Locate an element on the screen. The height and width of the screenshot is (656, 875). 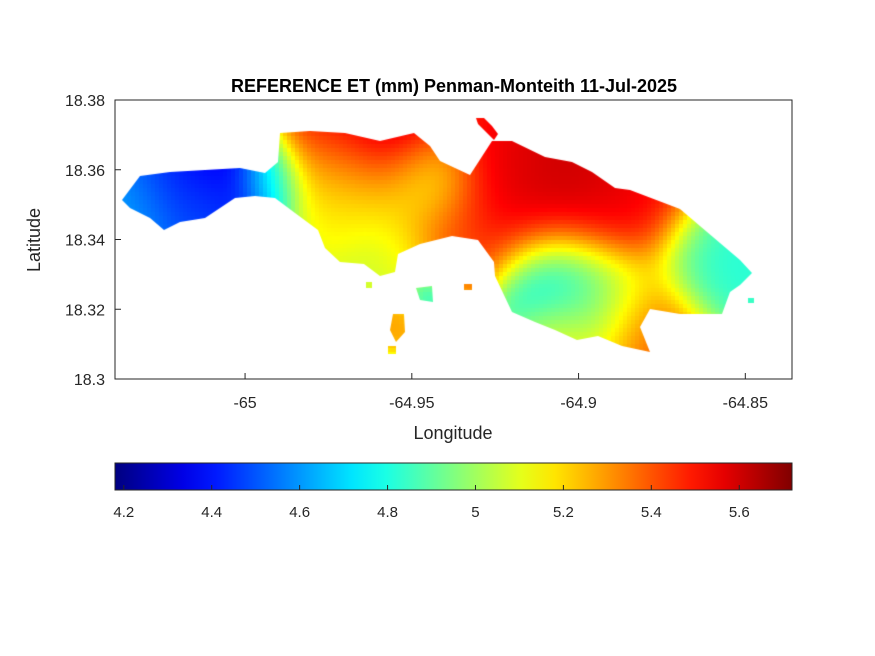
y-axis: 18.3 18.32 18.34 18.36 18.38 is located at coordinates (93, 241).